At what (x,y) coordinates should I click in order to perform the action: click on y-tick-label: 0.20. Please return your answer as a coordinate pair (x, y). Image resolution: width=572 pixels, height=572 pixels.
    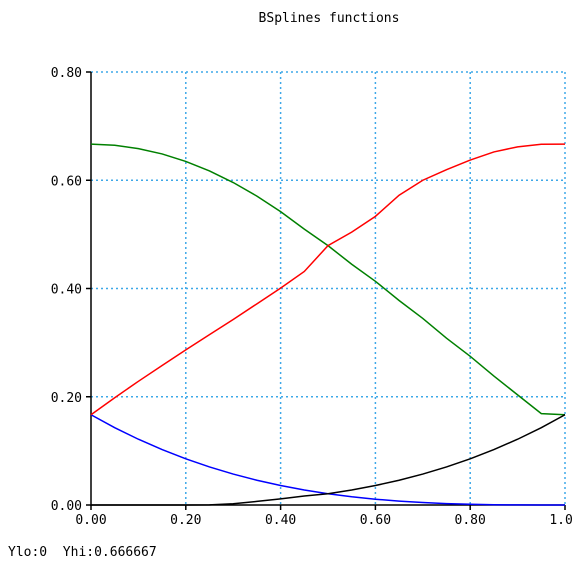
    Looking at the image, I should click on (66, 398).